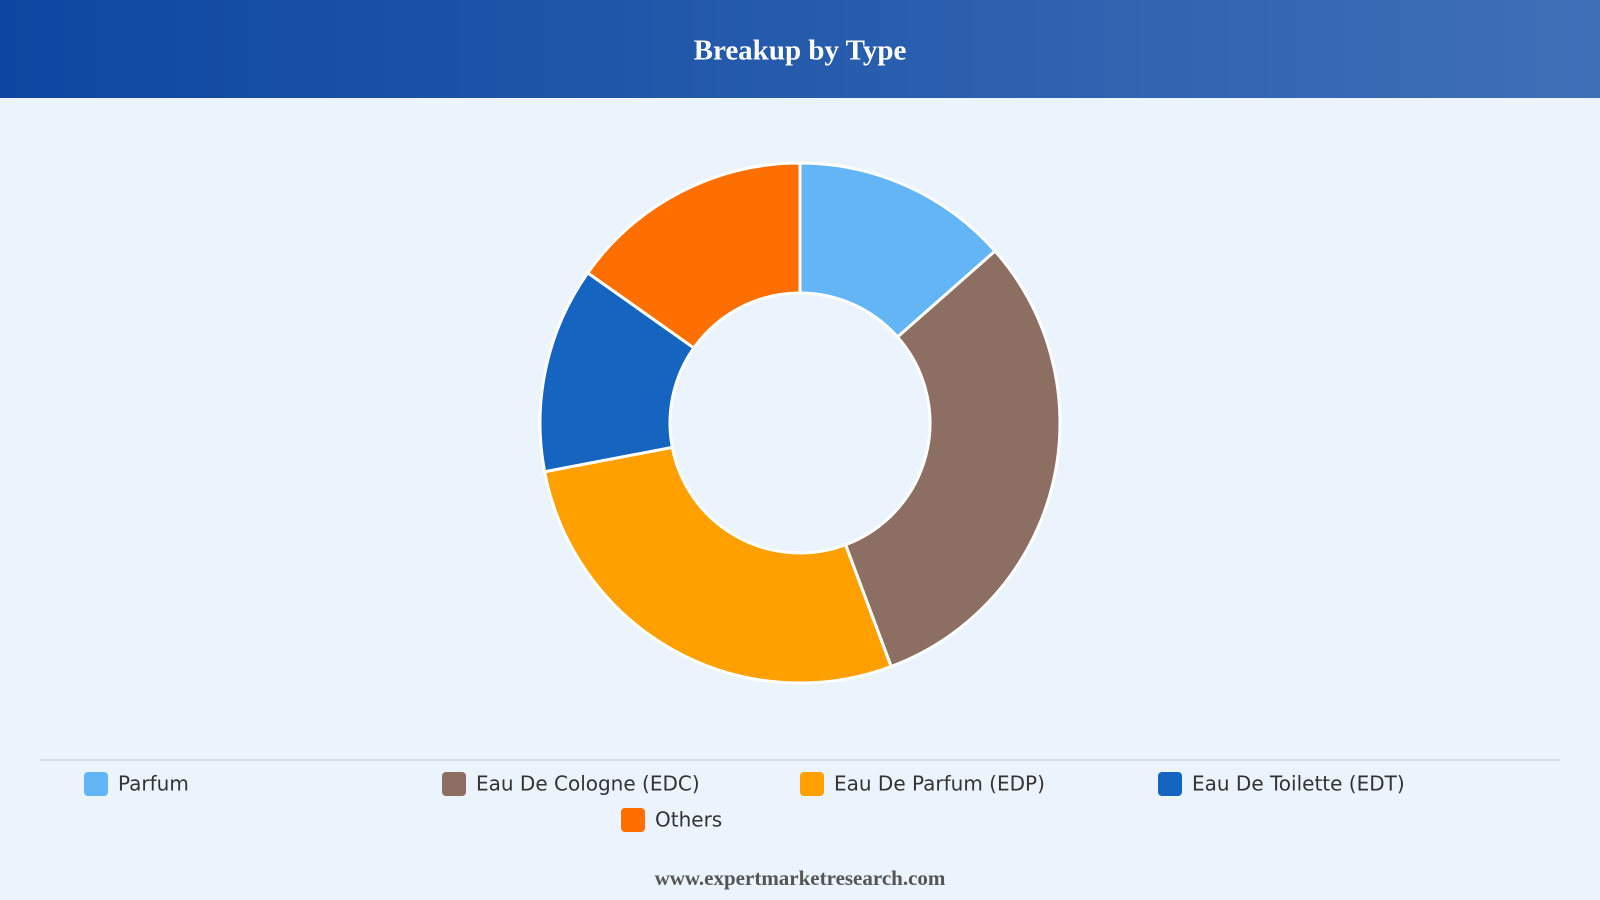  I want to click on chart-title: Breakup by Type, so click(800, 51).